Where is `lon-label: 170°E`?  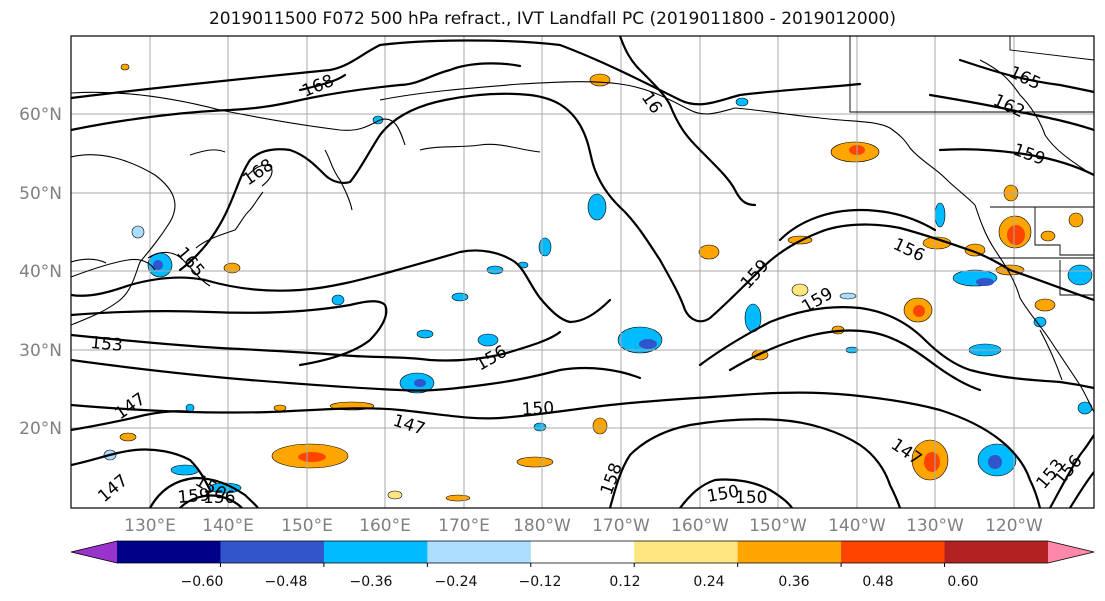
lon-label: 170°E is located at coordinates (464, 526).